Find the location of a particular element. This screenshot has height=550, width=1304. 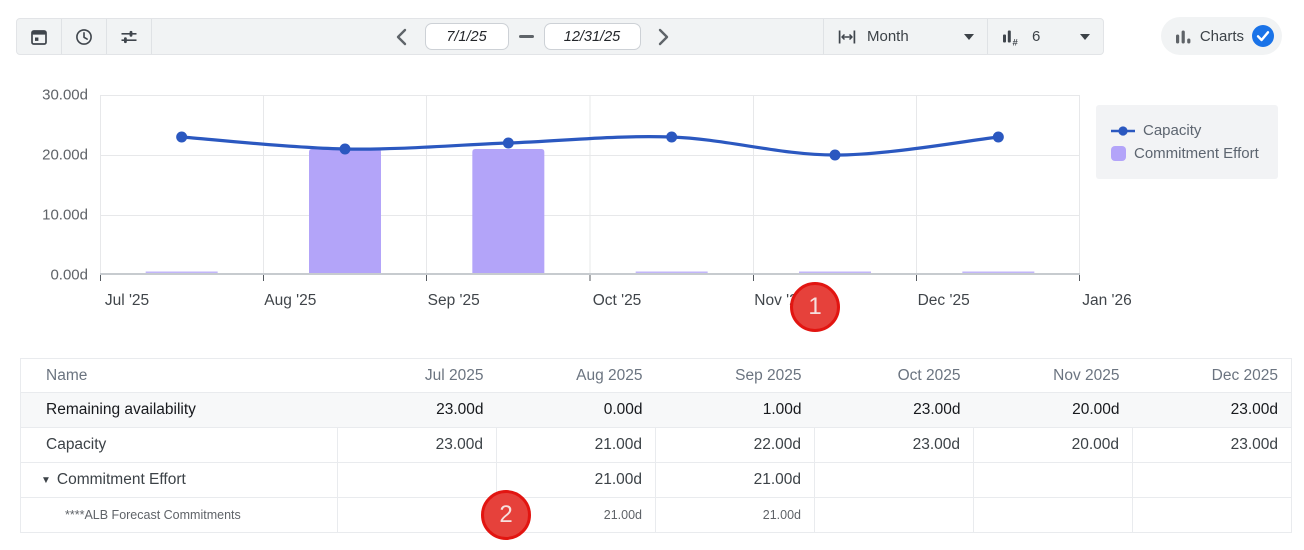

date-range-controls is located at coordinates (487, 36).